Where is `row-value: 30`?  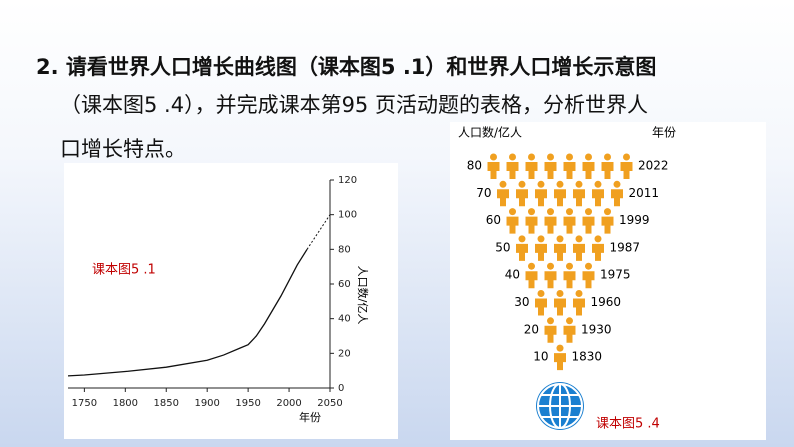
row-value: 30 is located at coordinates (521, 302).